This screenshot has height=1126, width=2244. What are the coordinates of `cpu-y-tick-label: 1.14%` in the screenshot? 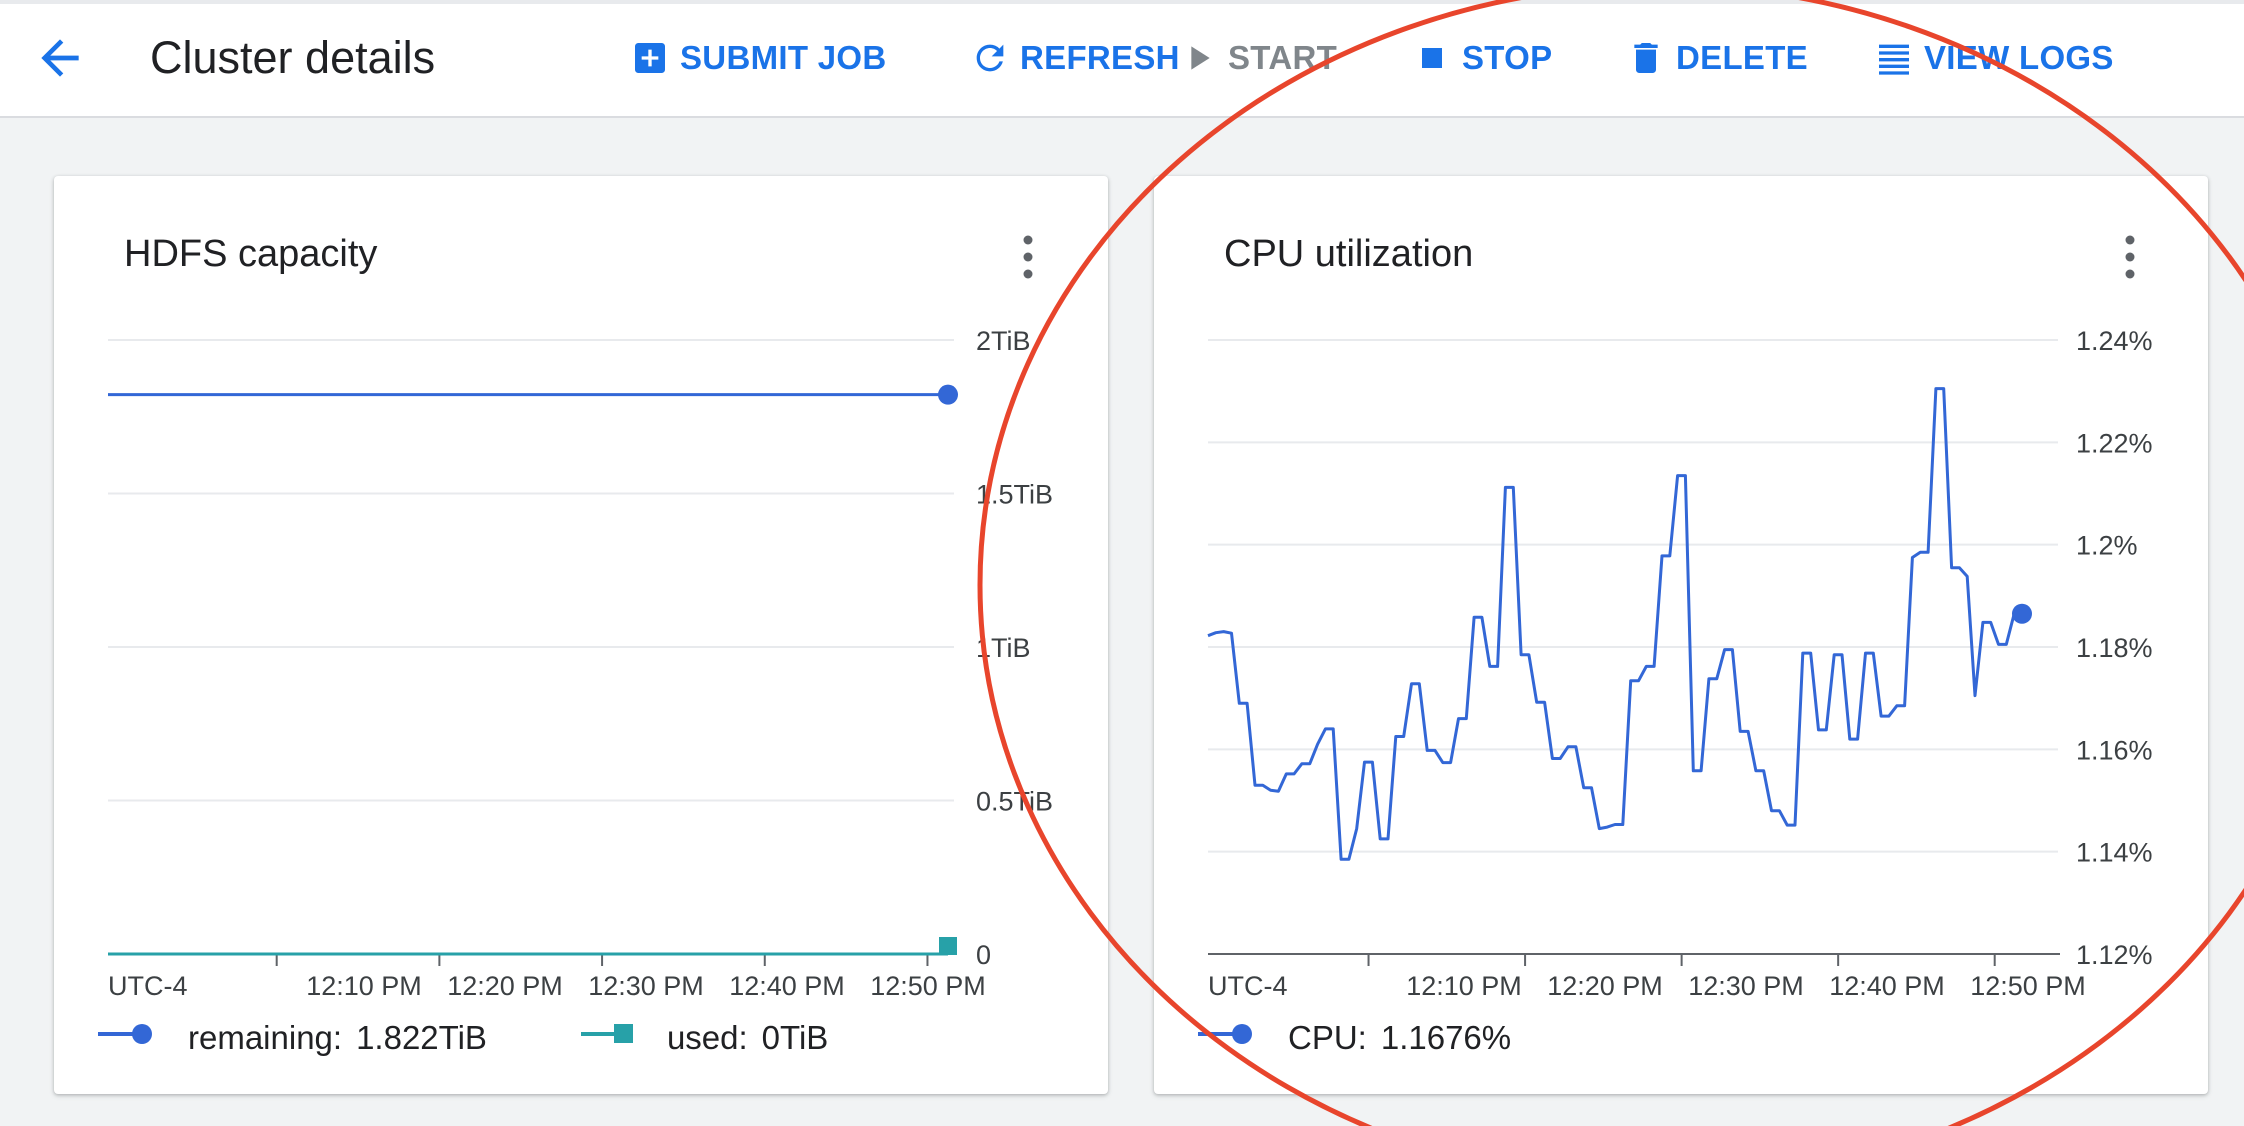 It's located at (2114, 853).